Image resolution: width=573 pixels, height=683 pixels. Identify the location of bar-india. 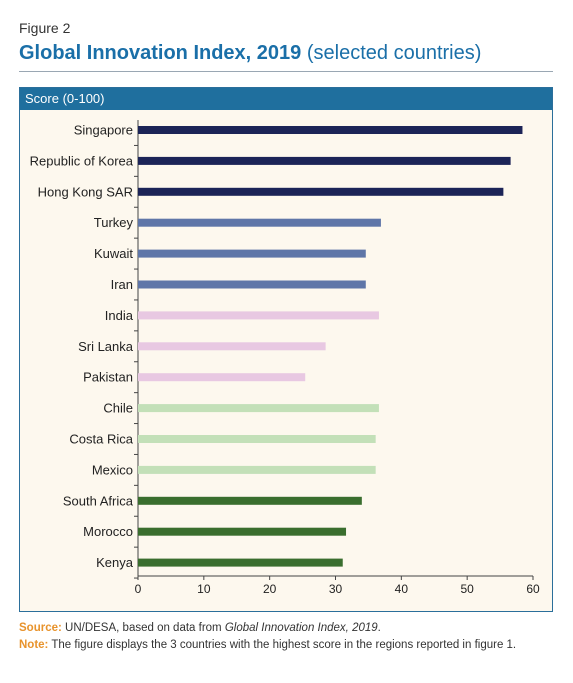
(258, 315).